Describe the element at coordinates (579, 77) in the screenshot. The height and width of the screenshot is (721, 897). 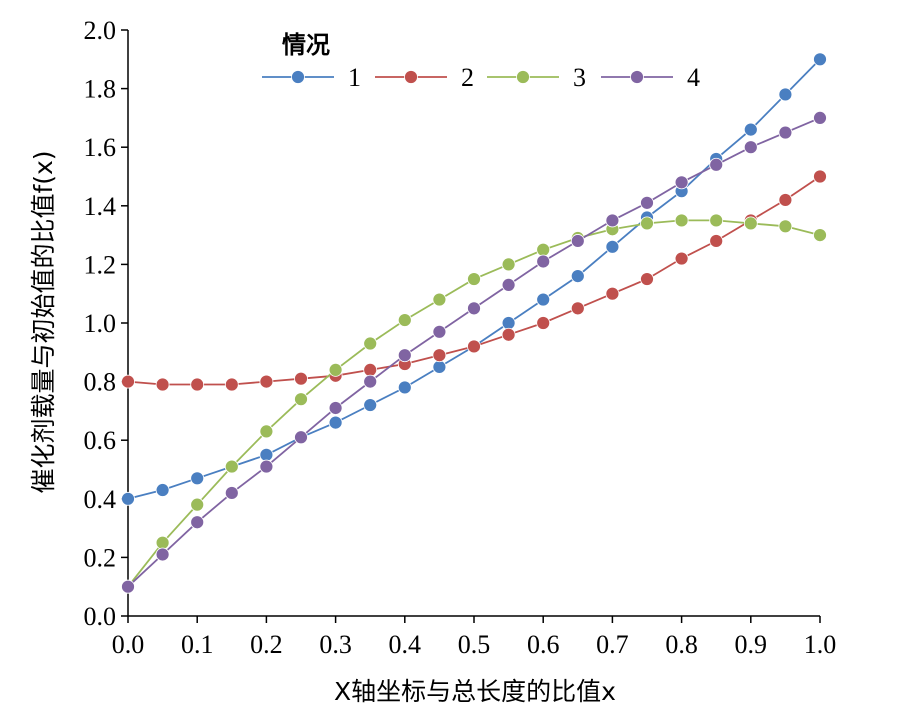
I see `legend-label: 3` at that location.